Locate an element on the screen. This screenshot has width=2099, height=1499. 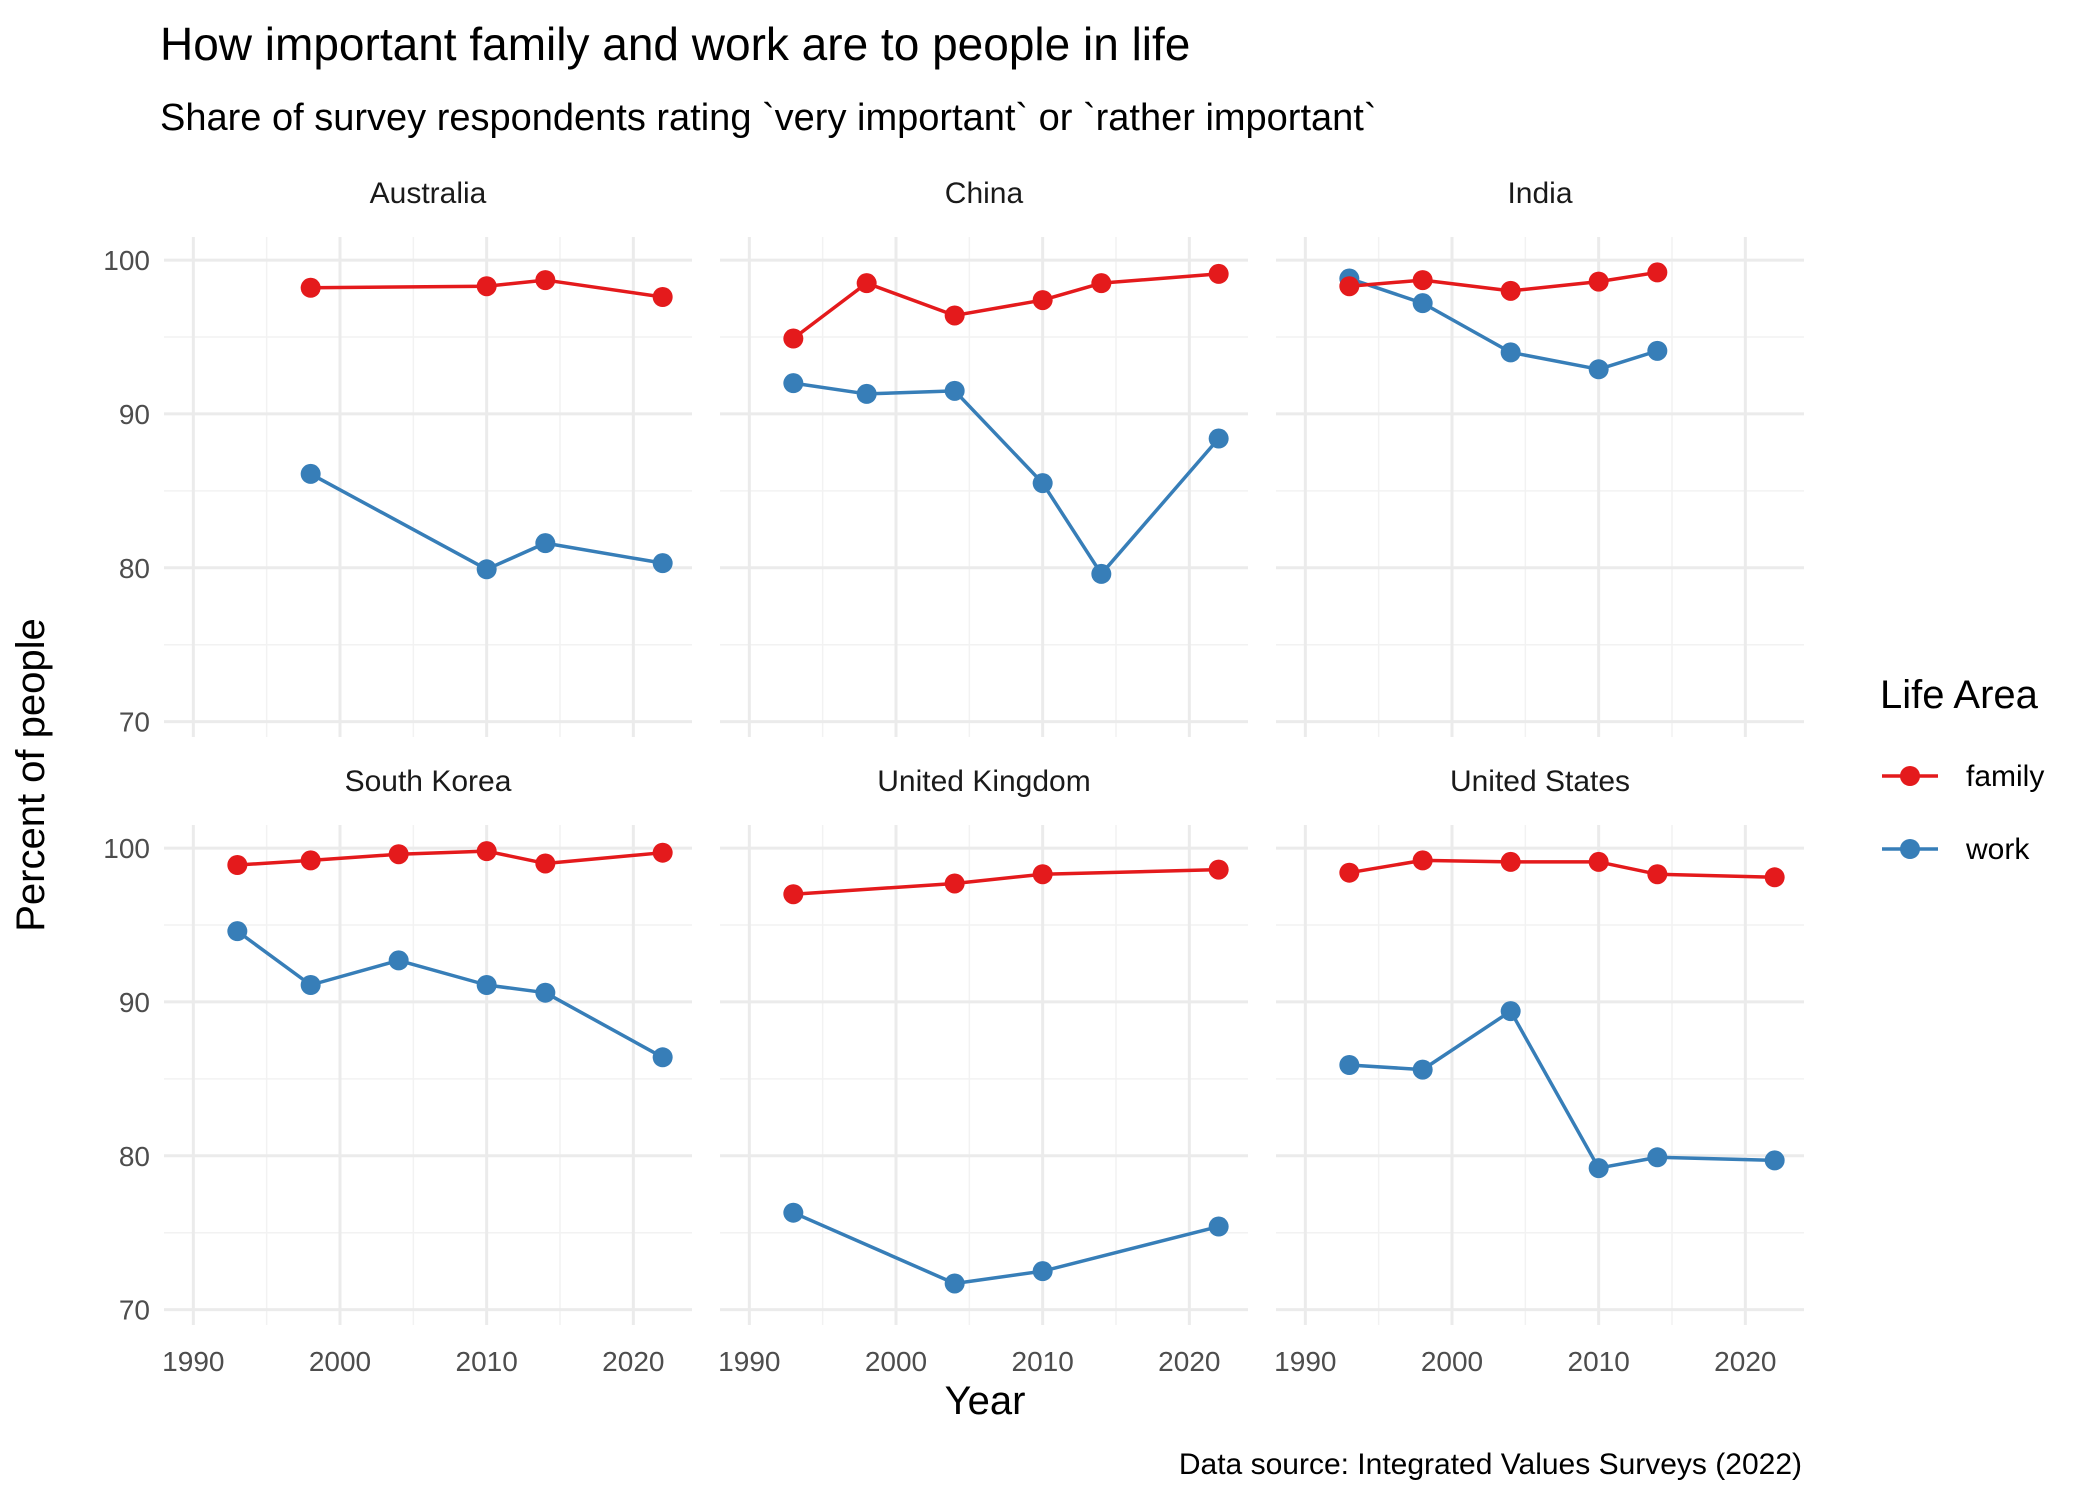
legend-title: Life Area is located at coordinates (1959, 695).